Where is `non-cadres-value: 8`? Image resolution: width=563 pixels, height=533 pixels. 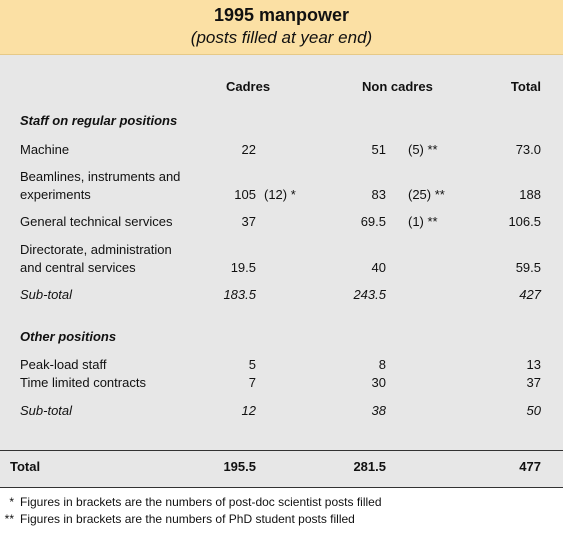 non-cadres-value: 8 is located at coordinates (382, 364).